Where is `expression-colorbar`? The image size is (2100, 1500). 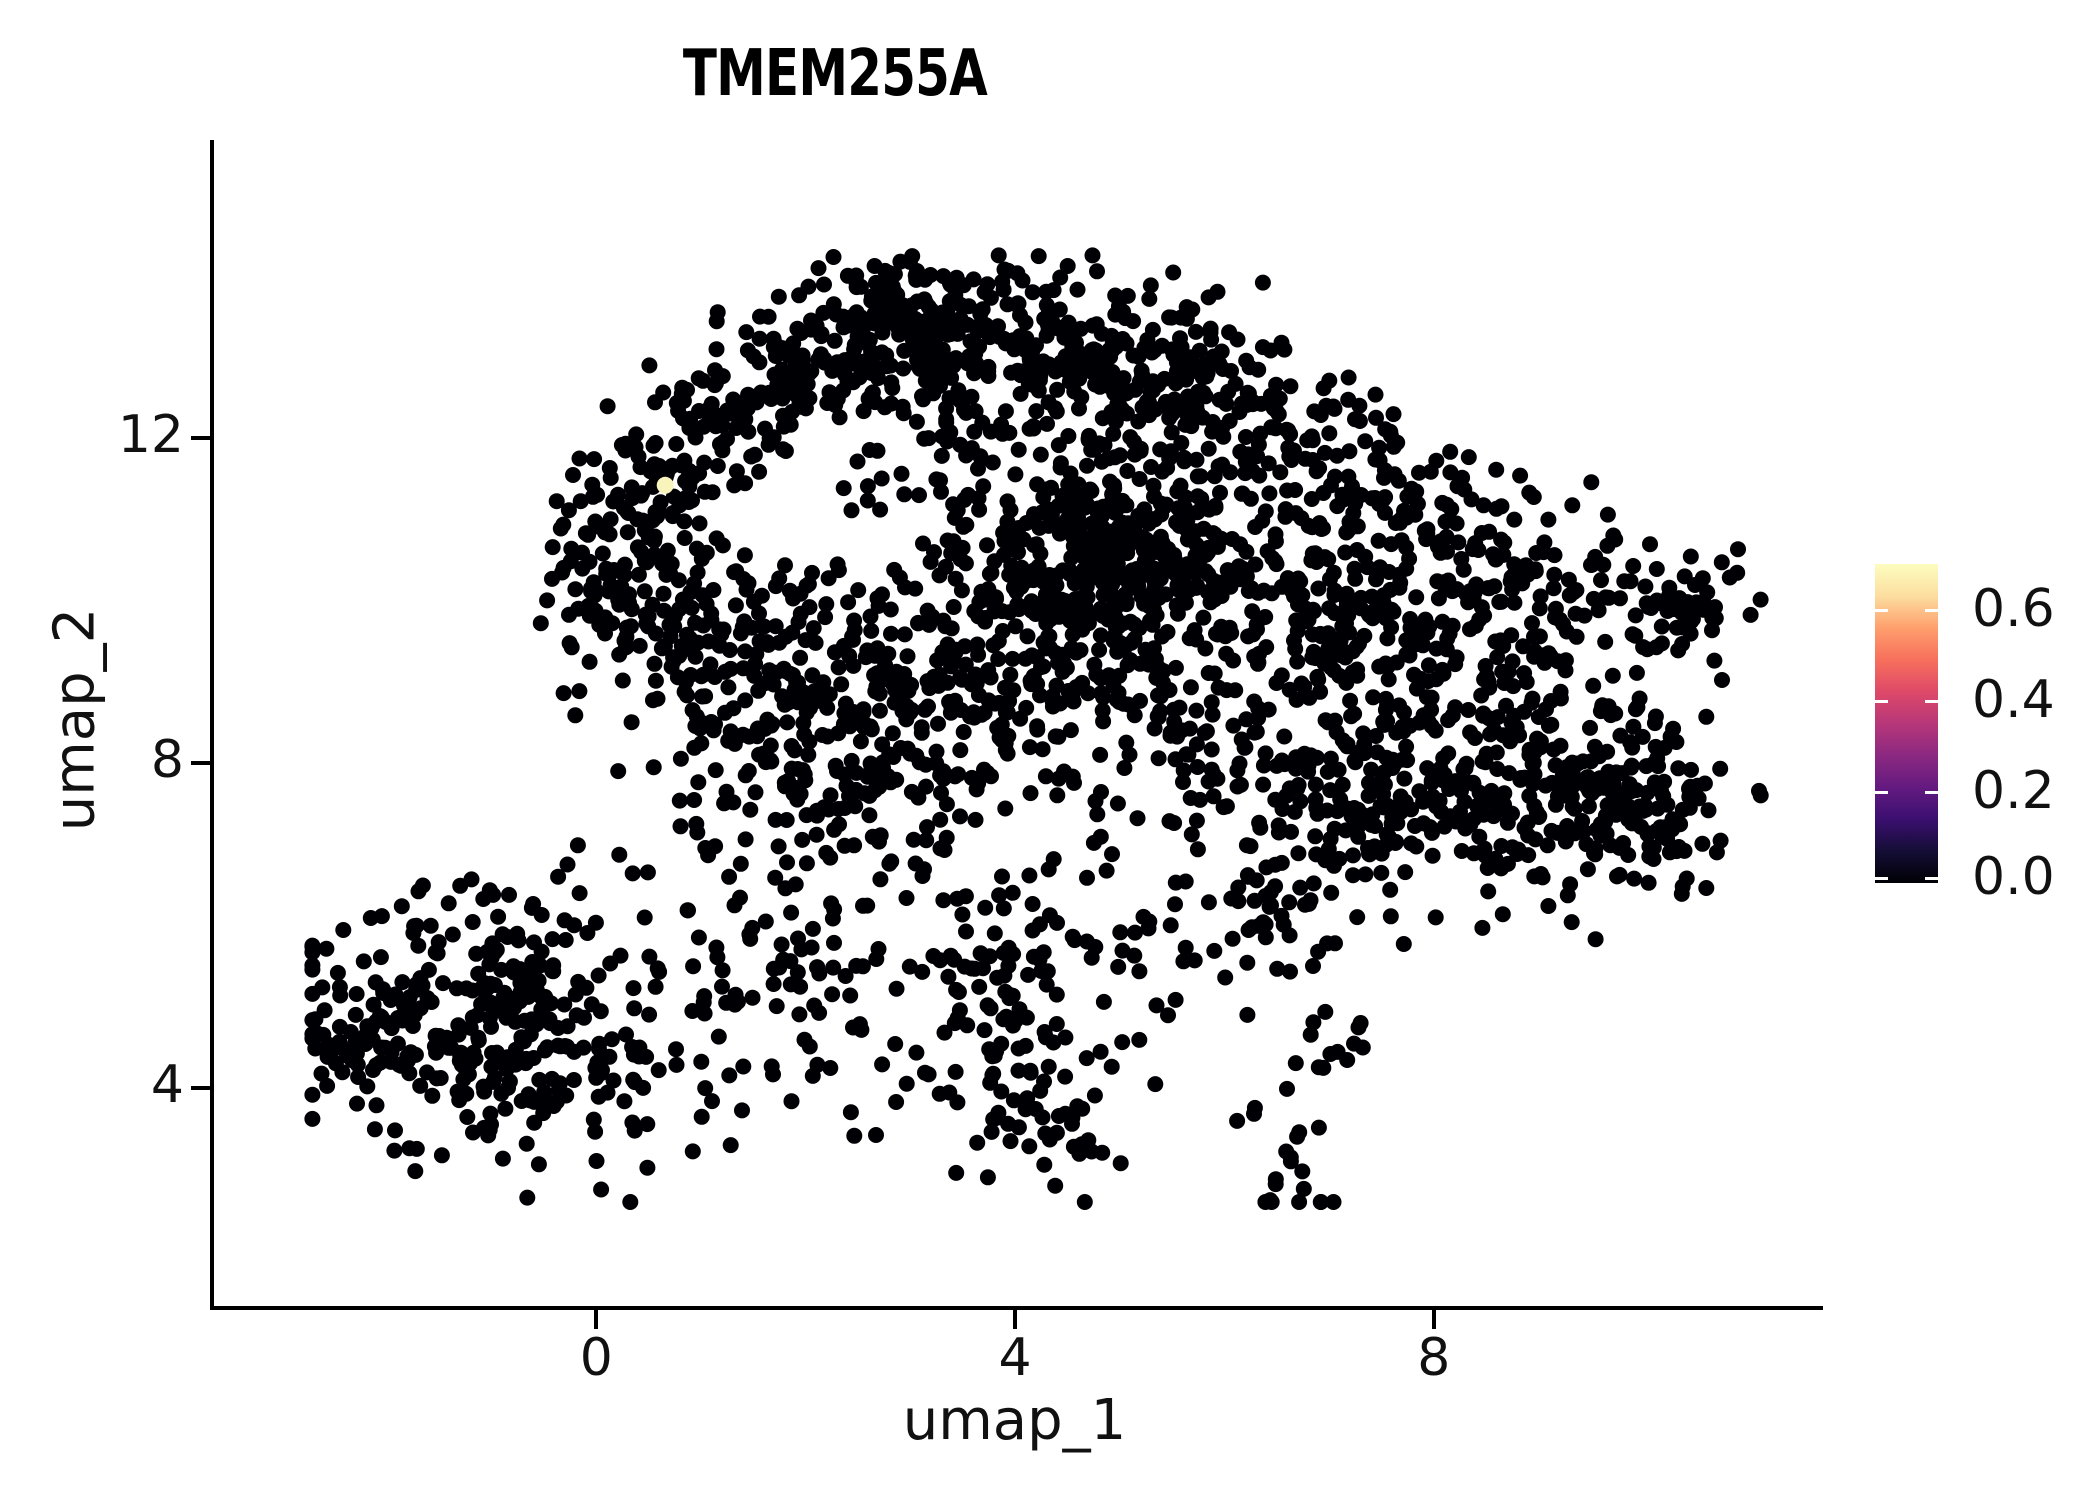 expression-colorbar is located at coordinates (1906, 723).